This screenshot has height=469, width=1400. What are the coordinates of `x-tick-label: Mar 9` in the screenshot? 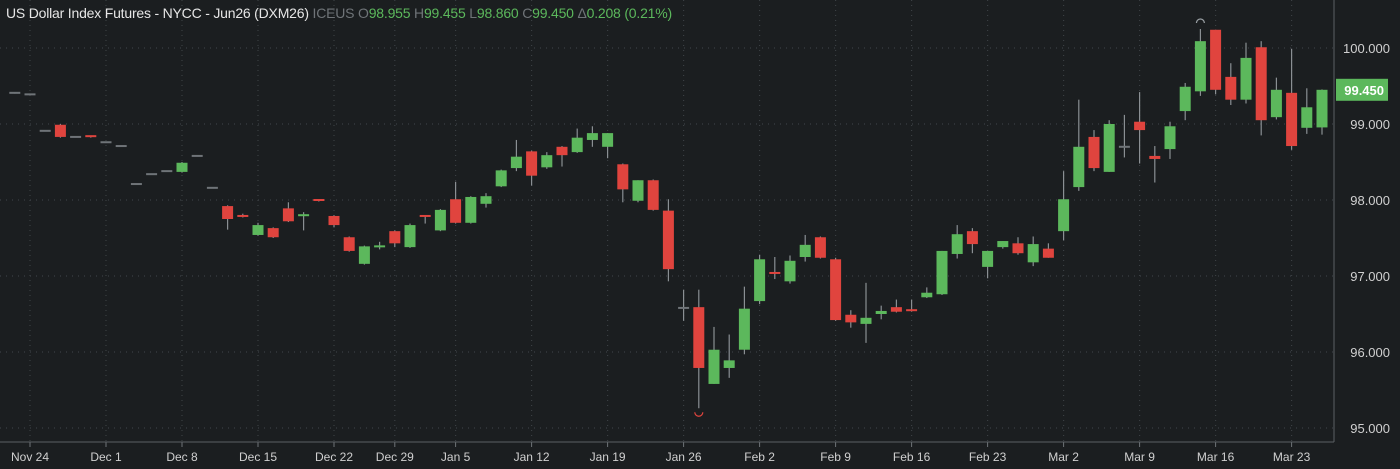 It's located at (1139, 457).